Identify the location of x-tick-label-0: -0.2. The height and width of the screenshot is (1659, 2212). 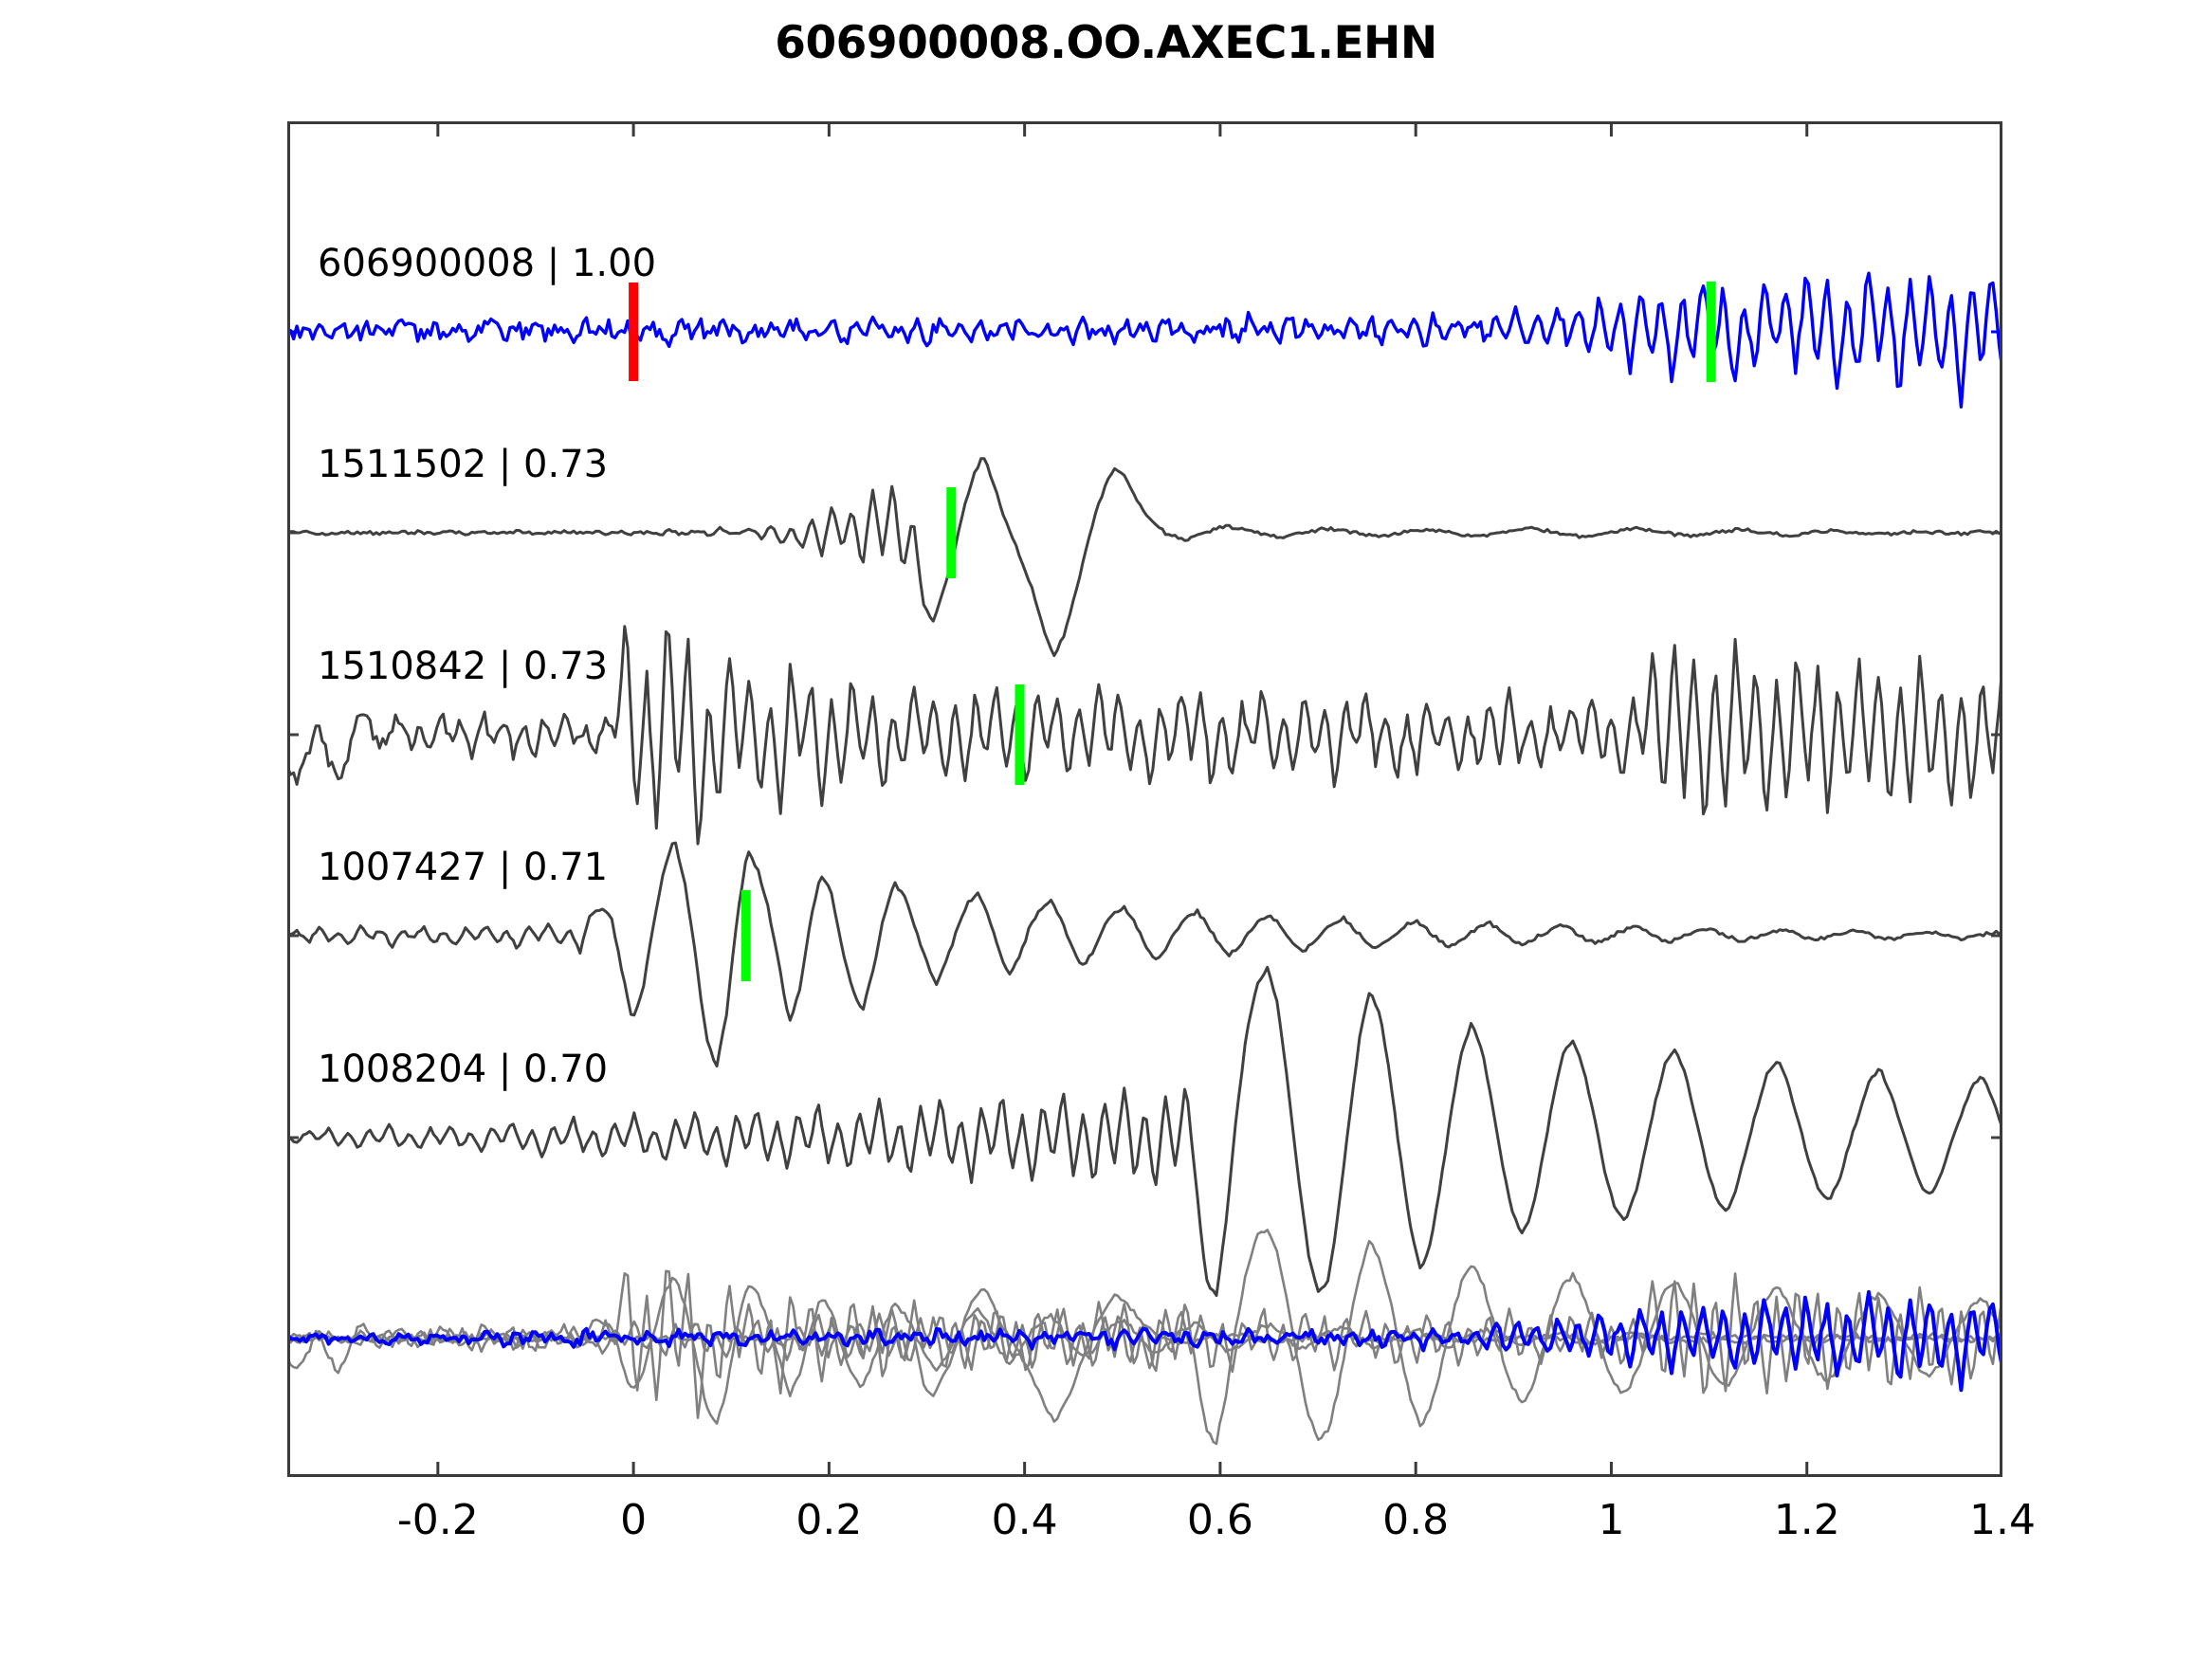
(437, 1520).